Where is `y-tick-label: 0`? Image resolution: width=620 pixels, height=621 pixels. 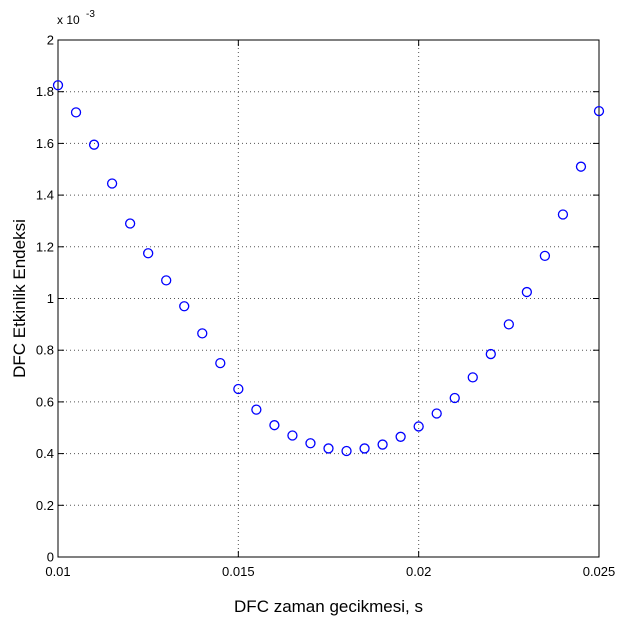 y-tick-label: 0 is located at coordinates (50, 557).